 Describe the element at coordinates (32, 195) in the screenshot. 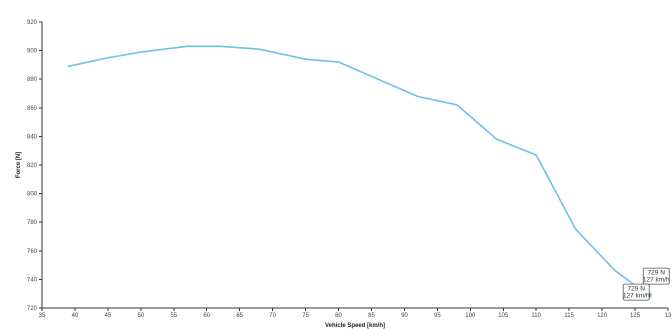

I see `y-tick-label: 800` at that location.